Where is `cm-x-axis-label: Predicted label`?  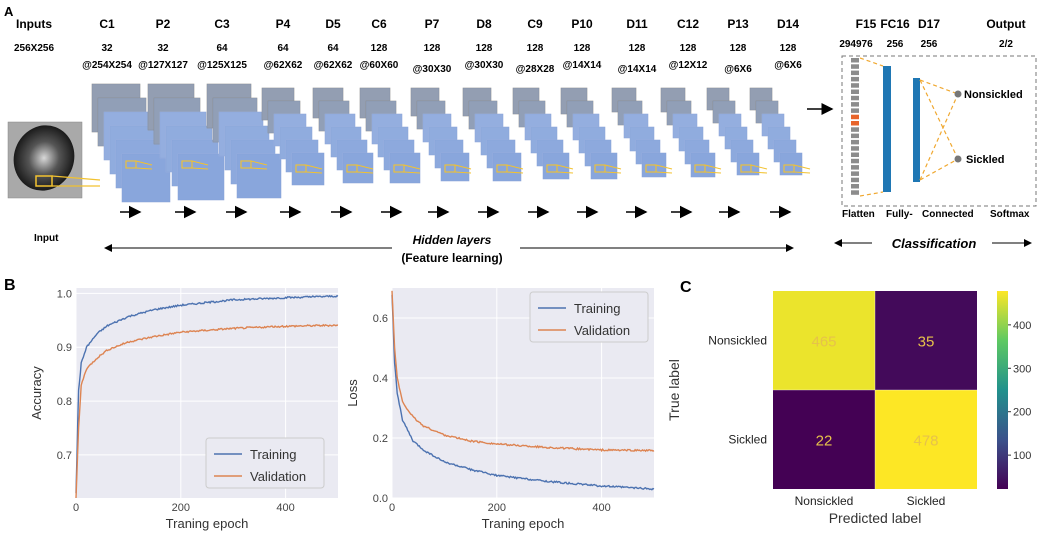 cm-x-axis-label: Predicted label is located at coordinates (875, 518).